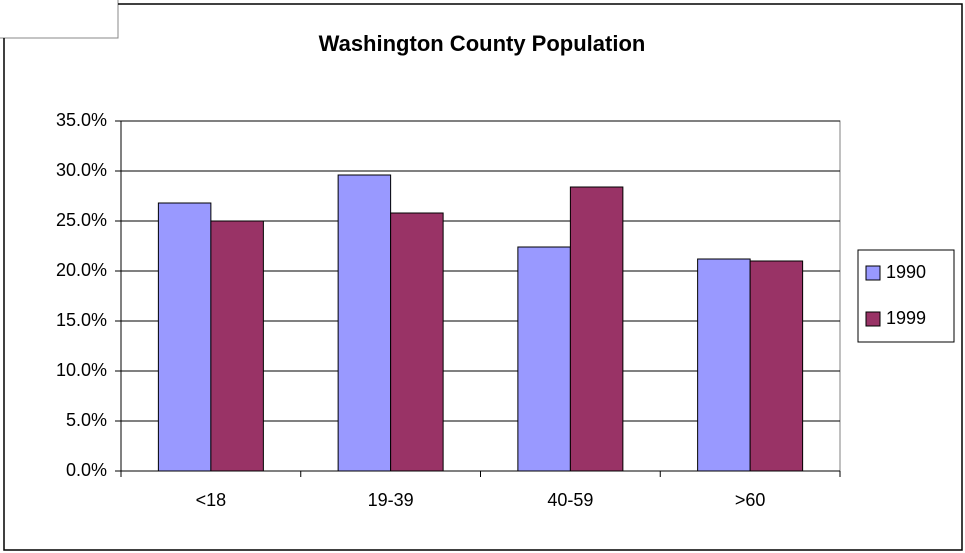 The width and height of the screenshot is (965, 553). Describe the element at coordinates (81, 370) in the screenshot. I see `y-tick-label: 10.0%` at that location.